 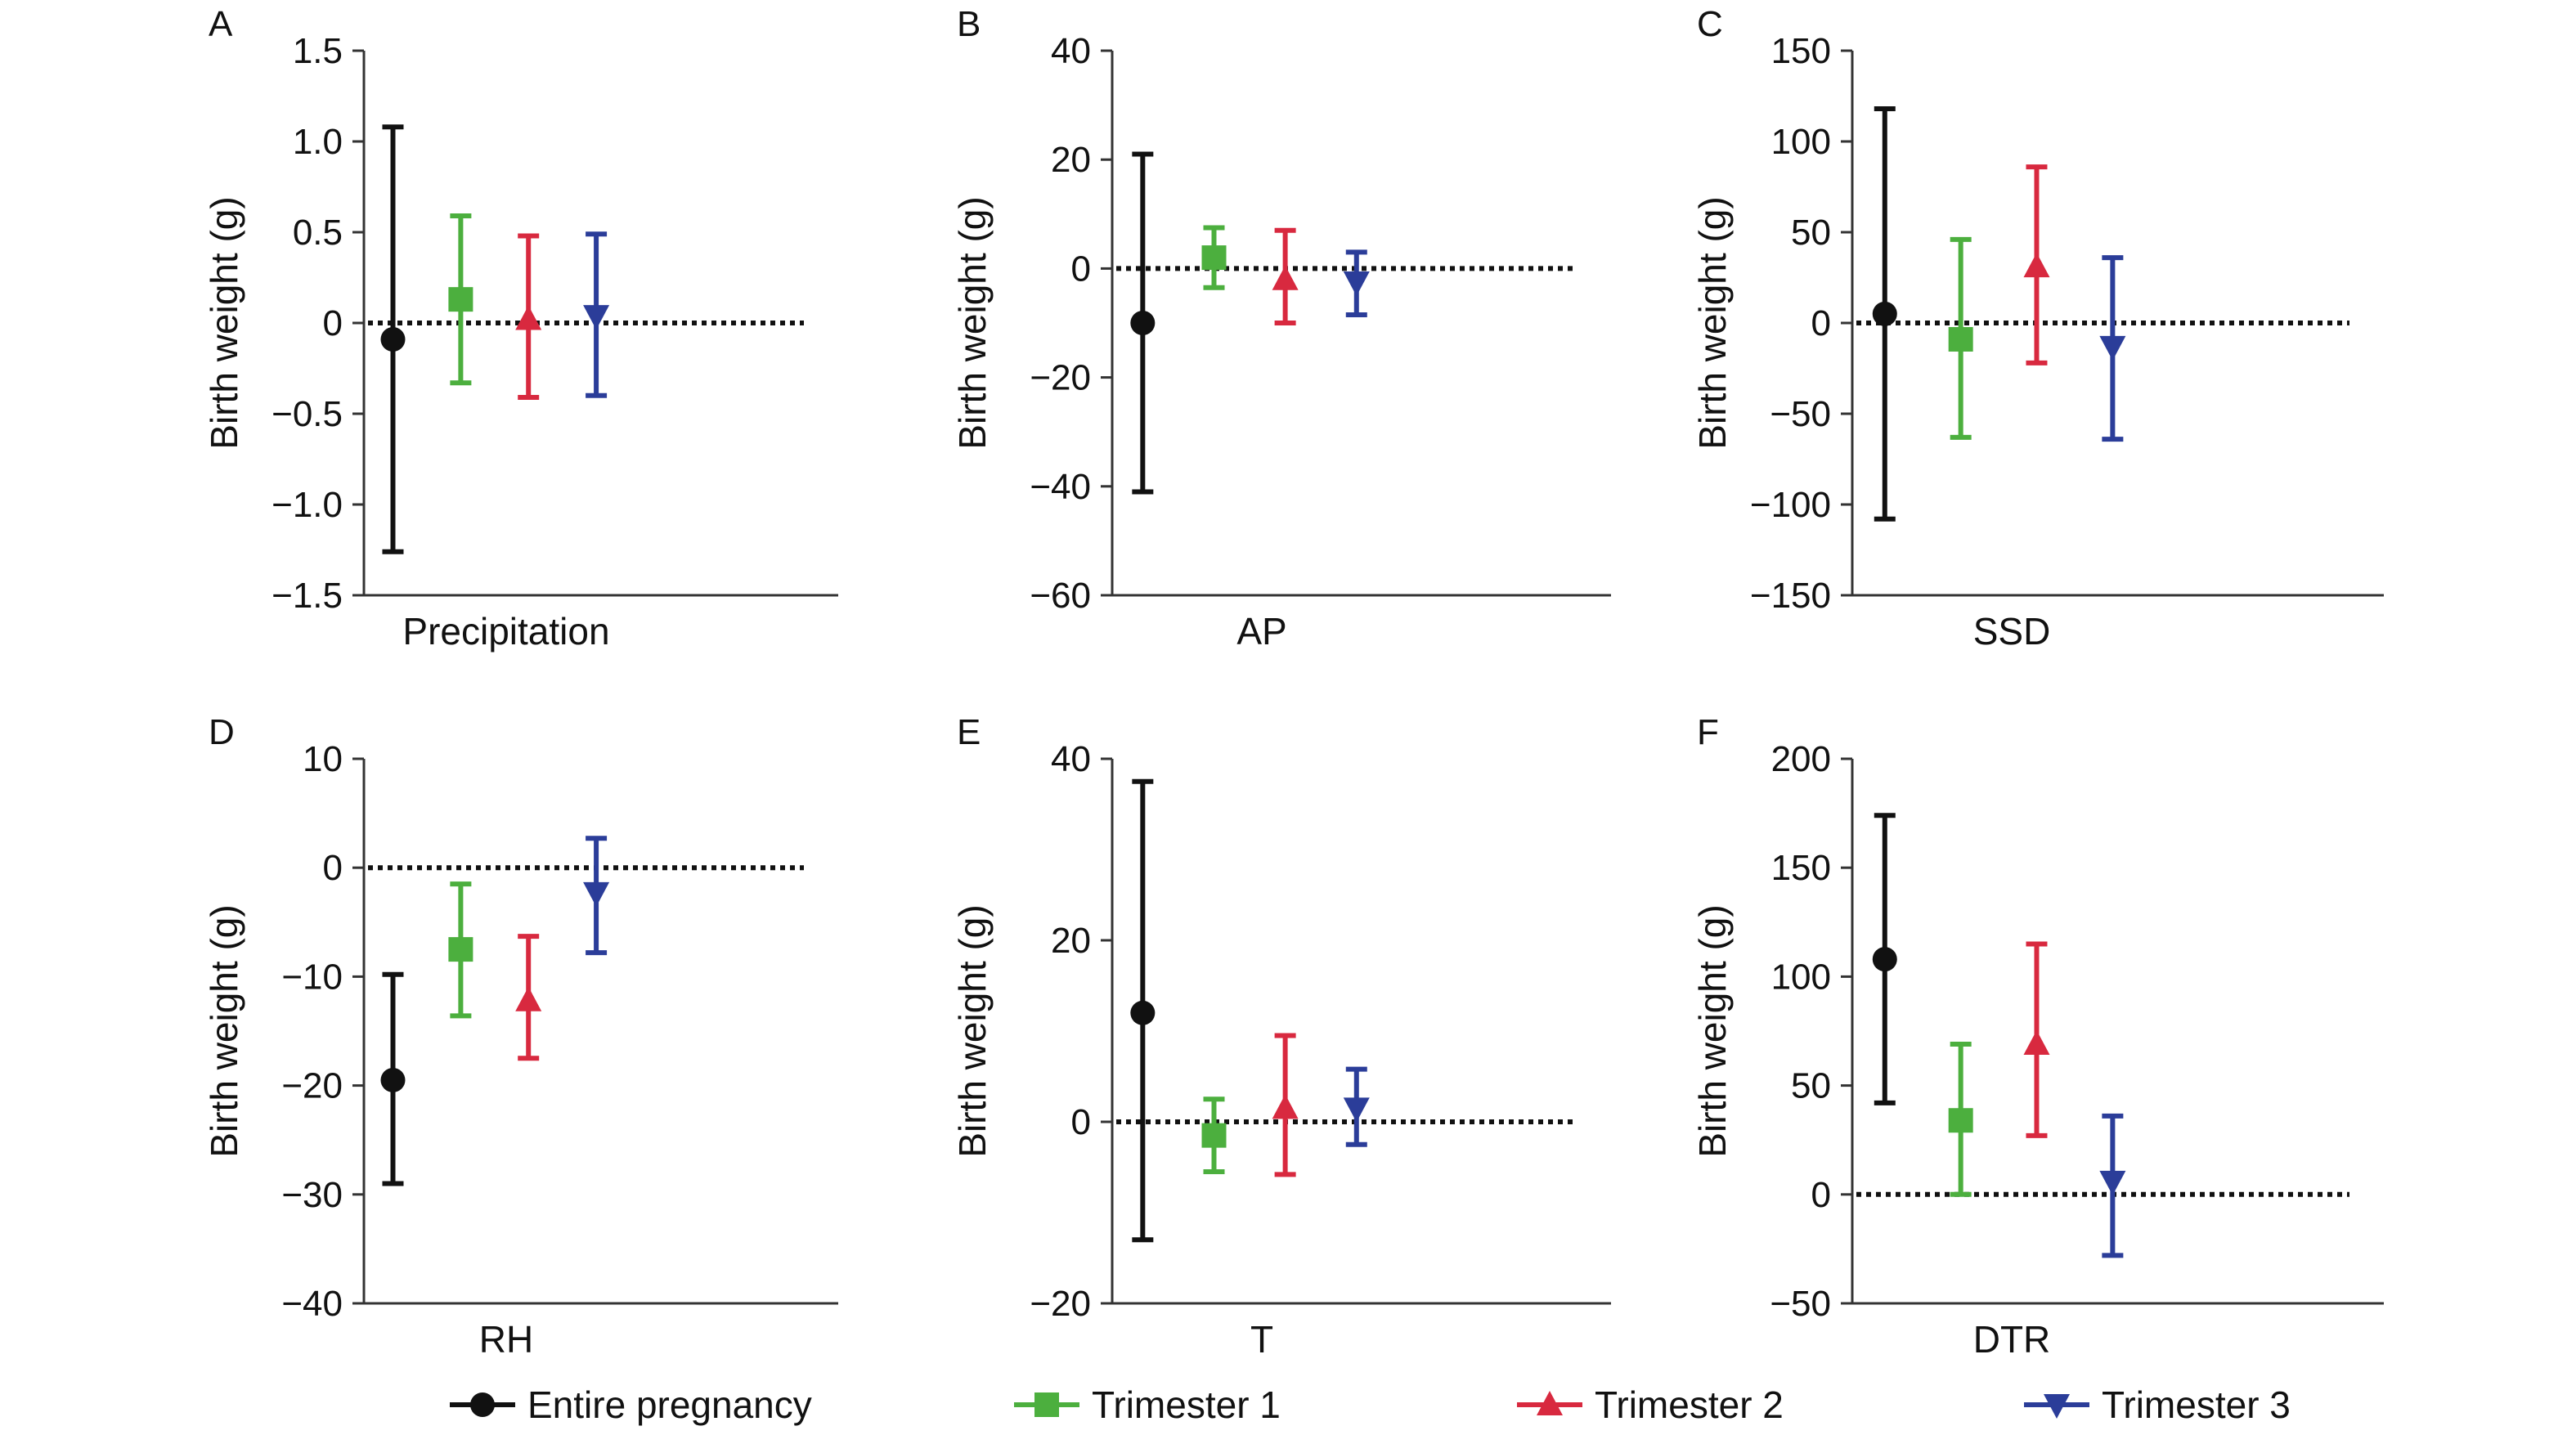 What do you see at coordinates (1046, 1404) in the screenshot?
I see `legend-trimester-1-marker` at bounding box center [1046, 1404].